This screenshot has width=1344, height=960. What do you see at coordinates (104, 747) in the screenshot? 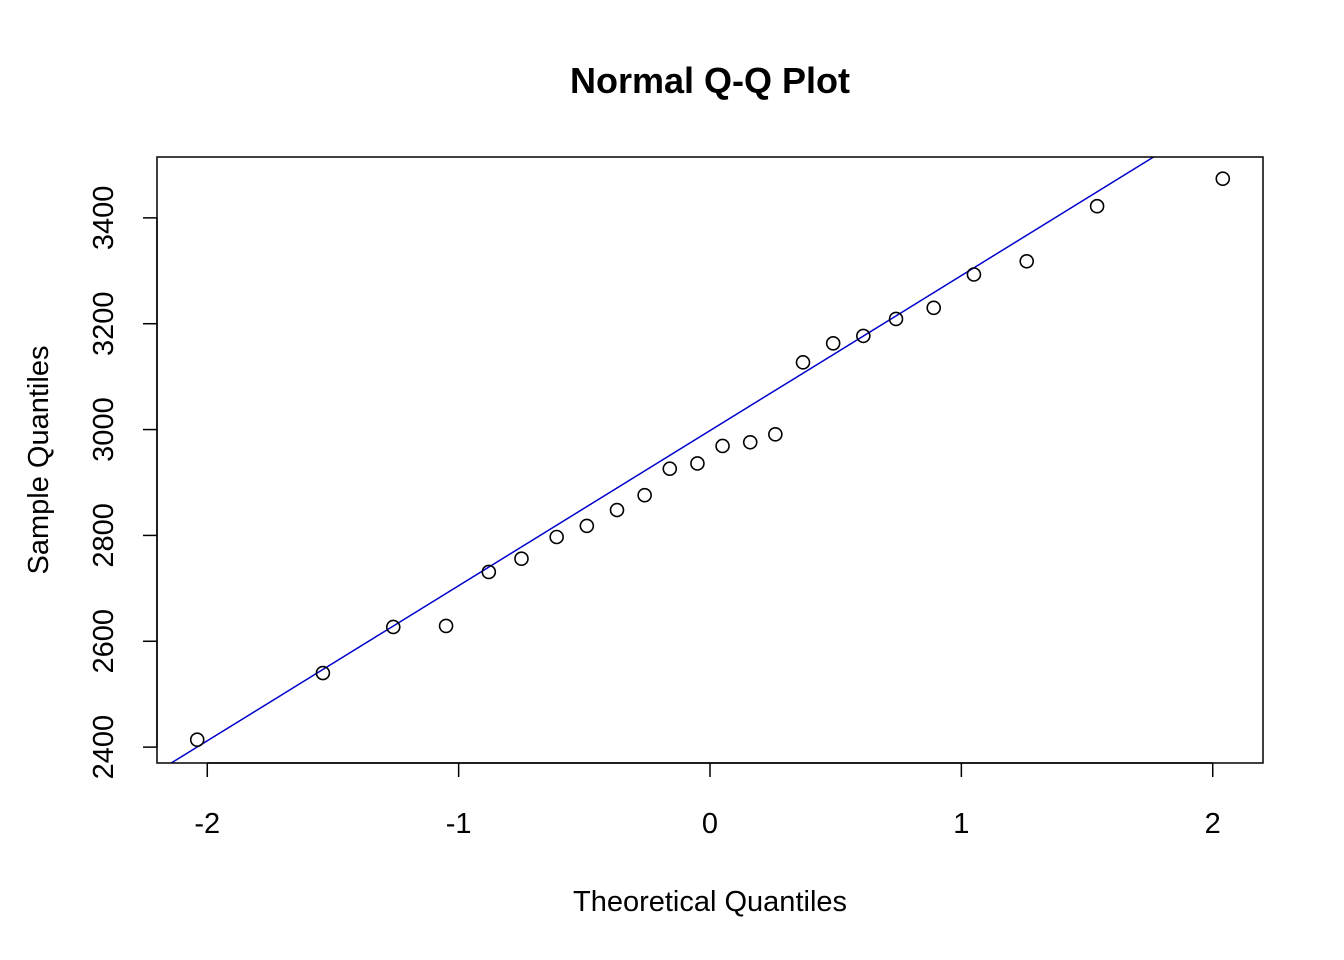
I see `y-tick-label: 2400` at bounding box center [104, 747].